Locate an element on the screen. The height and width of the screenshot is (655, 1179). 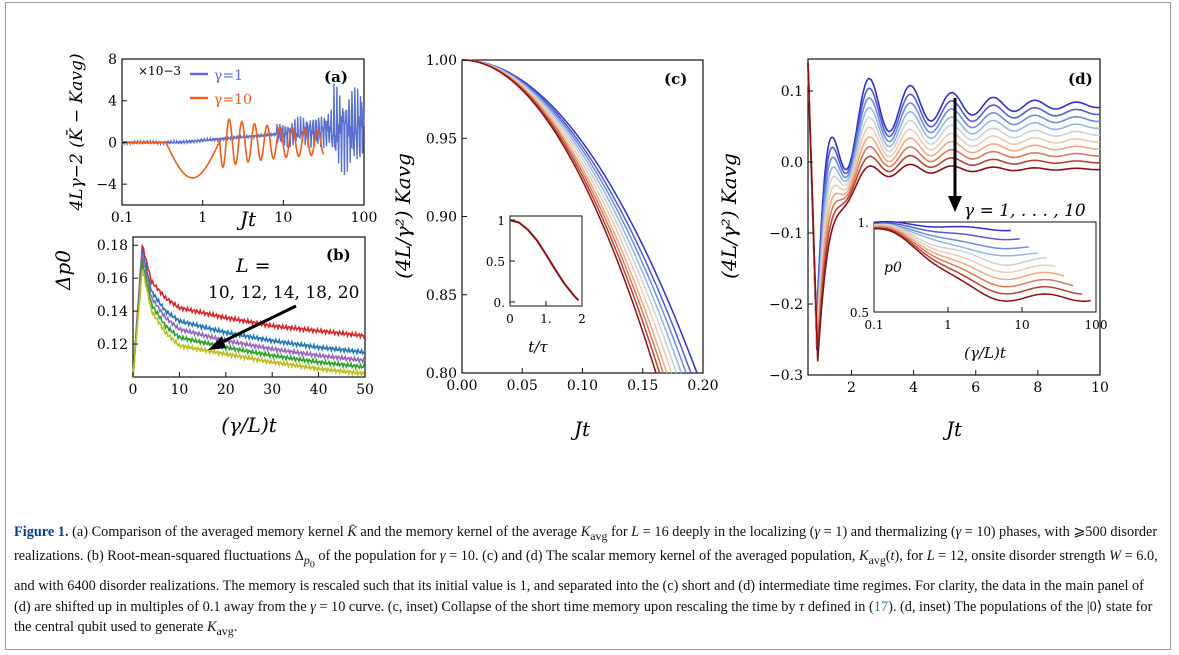
legend-label-gamma10: γ=10 is located at coordinates (233, 100).